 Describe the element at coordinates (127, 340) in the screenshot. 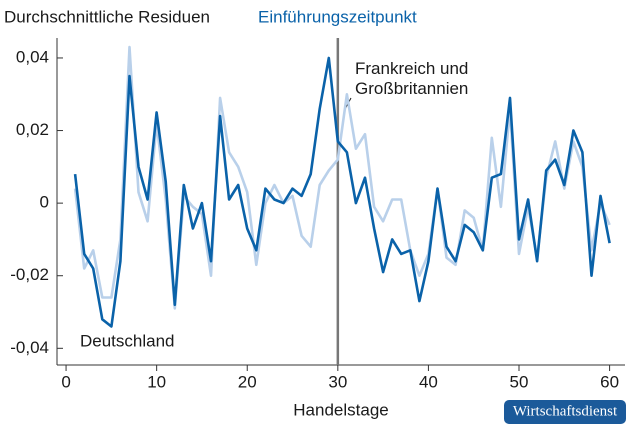

I see `series-label: Deutschland` at that location.